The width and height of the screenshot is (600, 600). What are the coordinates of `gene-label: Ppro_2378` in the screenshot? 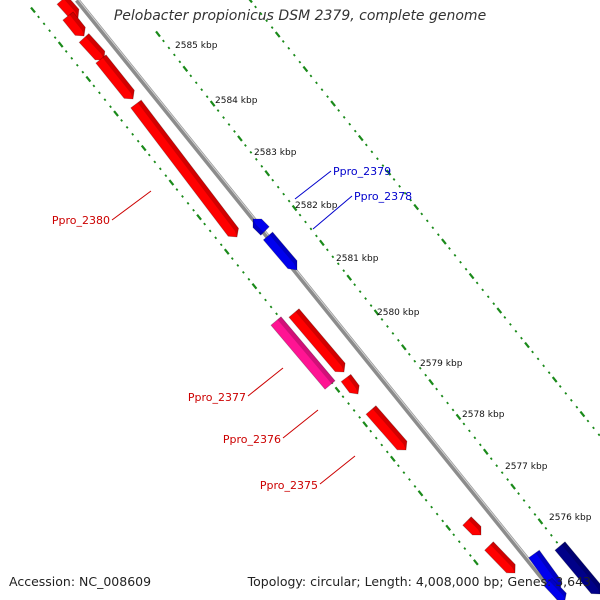 It's located at (383, 196).